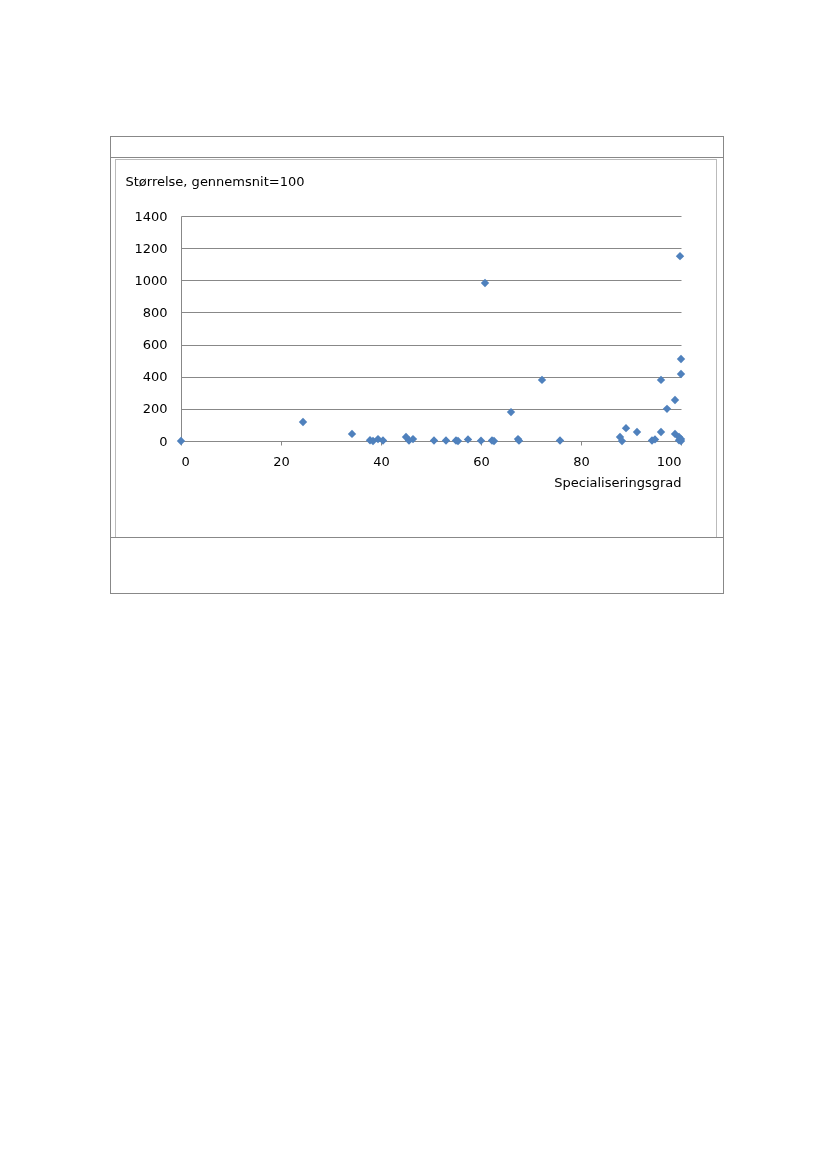 This screenshot has width=826, height=1169. Describe the element at coordinates (215, 181) in the screenshot. I see `y-axis-title: Størrelse, gennemsnit=100` at that location.